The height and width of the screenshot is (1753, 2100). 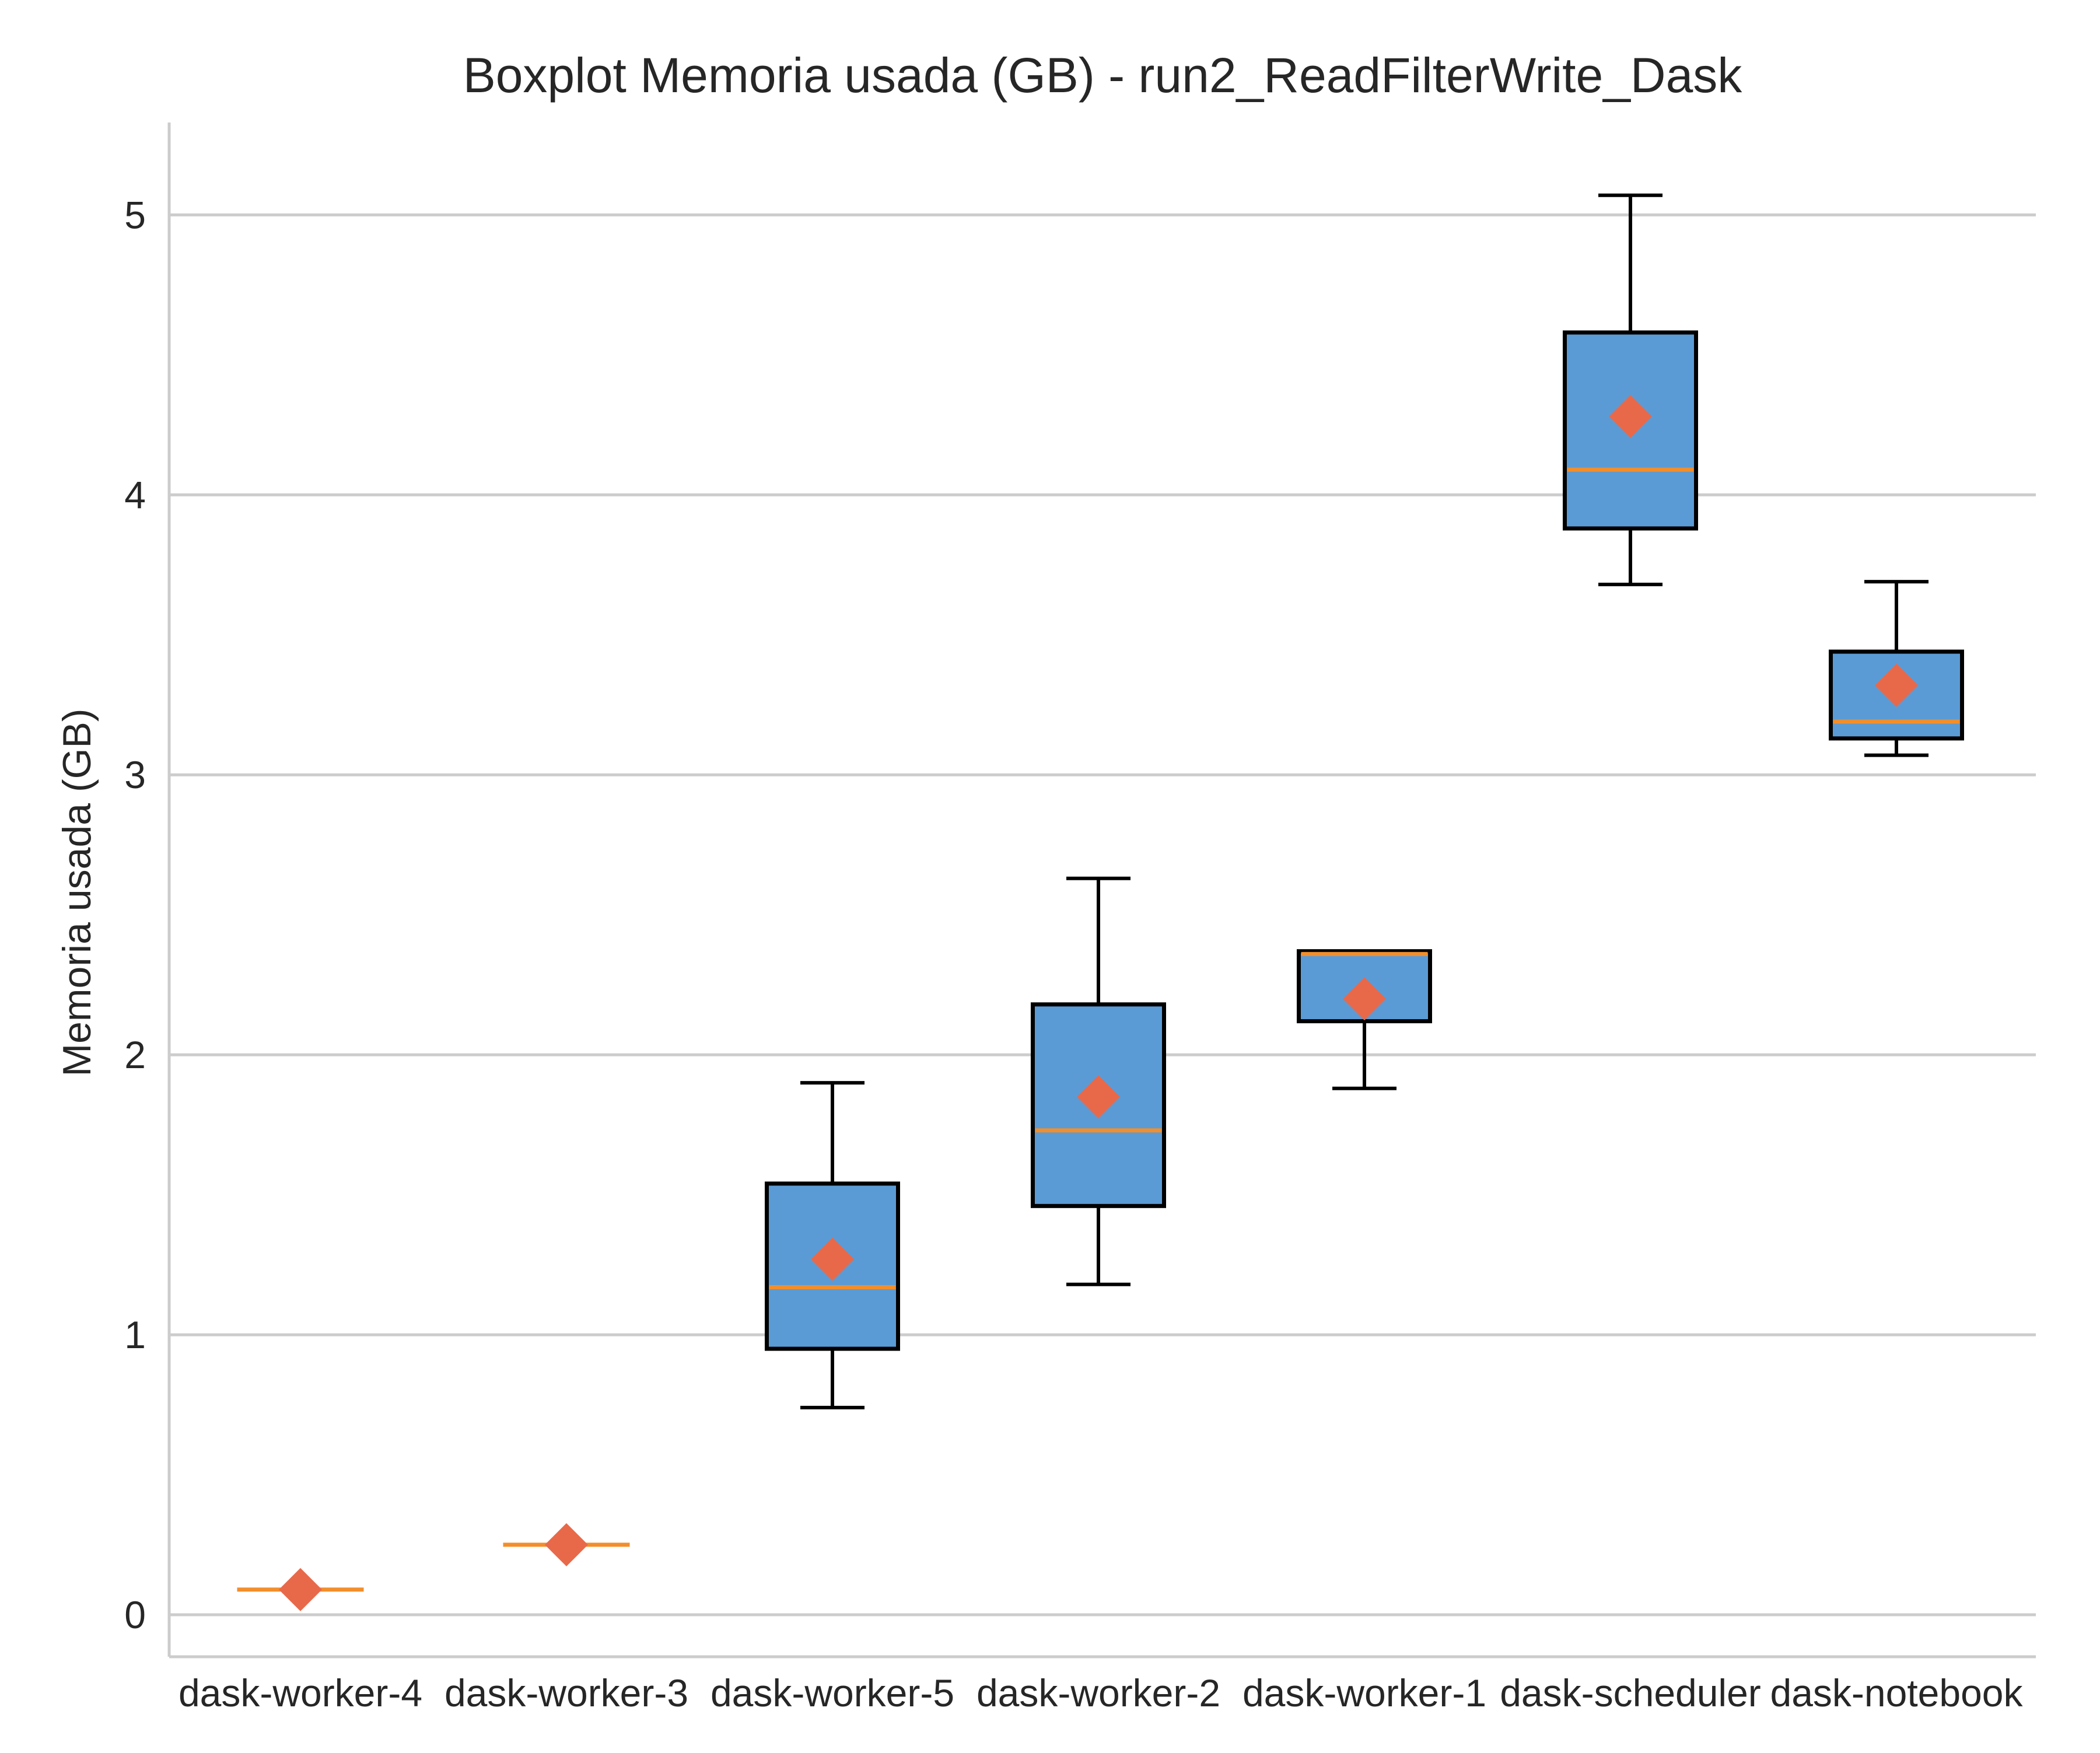 What do you see at coordinates (1364, 1692) in the screenshot?
I see `x-tick-label: dask-worker-1` at bounding box center [1364, 1692].